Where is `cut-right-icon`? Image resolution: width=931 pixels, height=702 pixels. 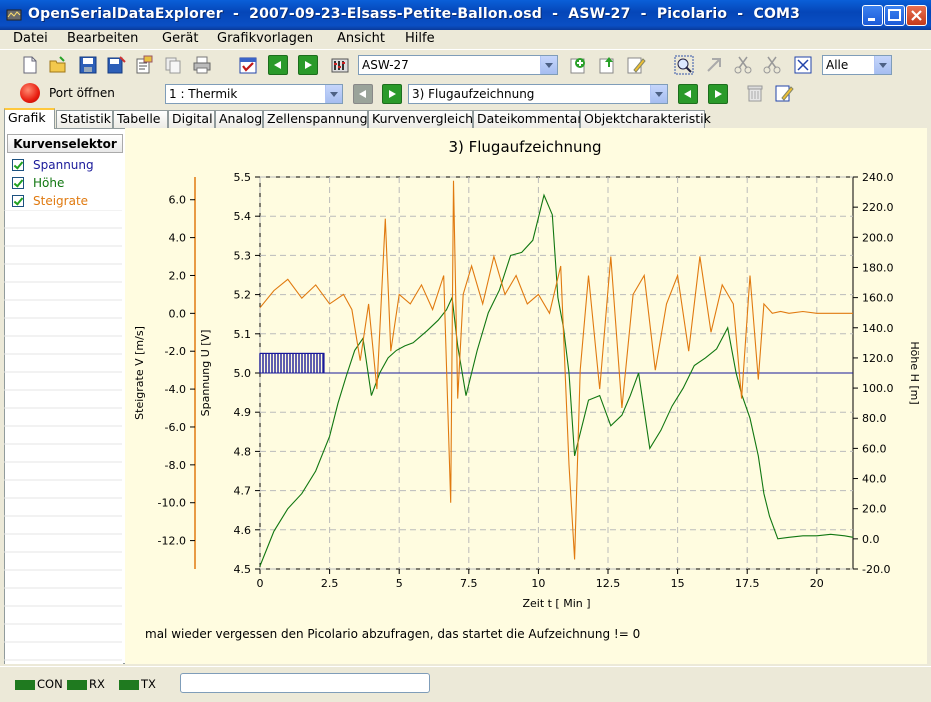 cut-right-icon is located at coordinates (772, 65).